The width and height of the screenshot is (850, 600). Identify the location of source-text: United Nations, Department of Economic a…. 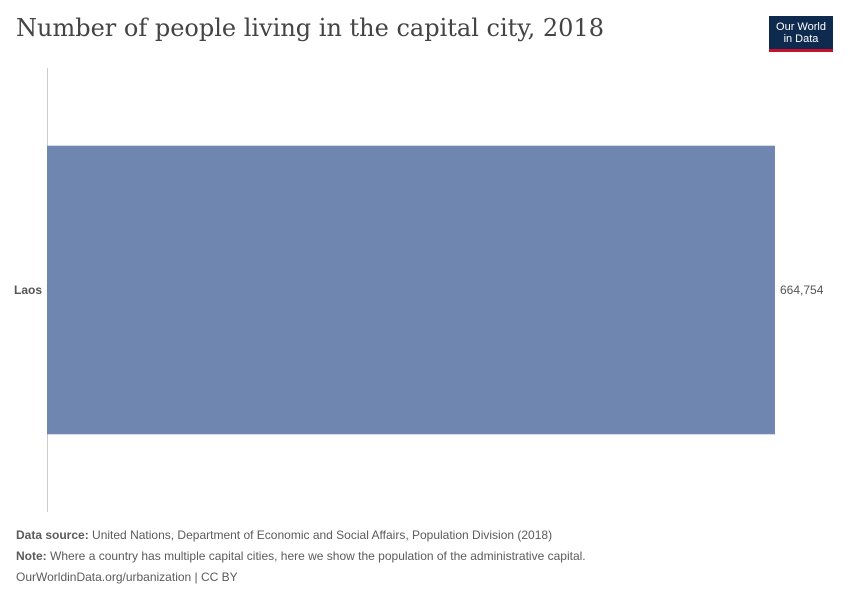
(322, 535).